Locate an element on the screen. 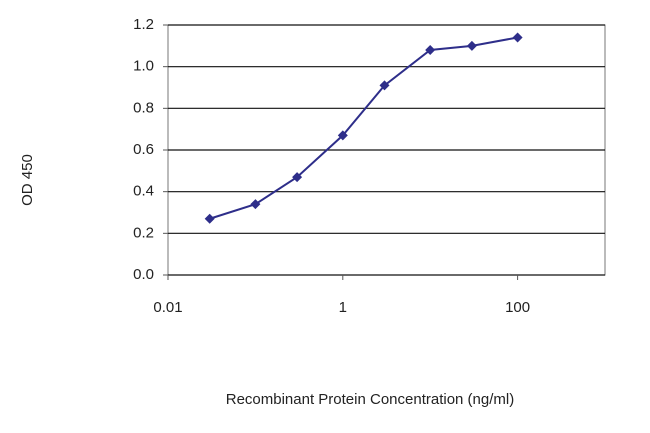  x-tick-label: 1 is located at coordinates (343, 307).